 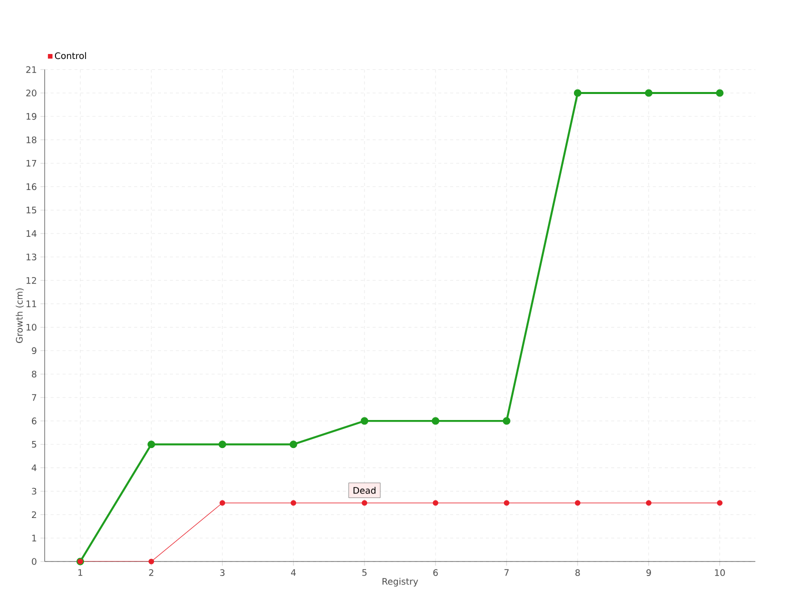 What do you see at coordinates (34, 420) in the screenshot?
I see `y-tick-label: 6` at bounding box center [34, 420].